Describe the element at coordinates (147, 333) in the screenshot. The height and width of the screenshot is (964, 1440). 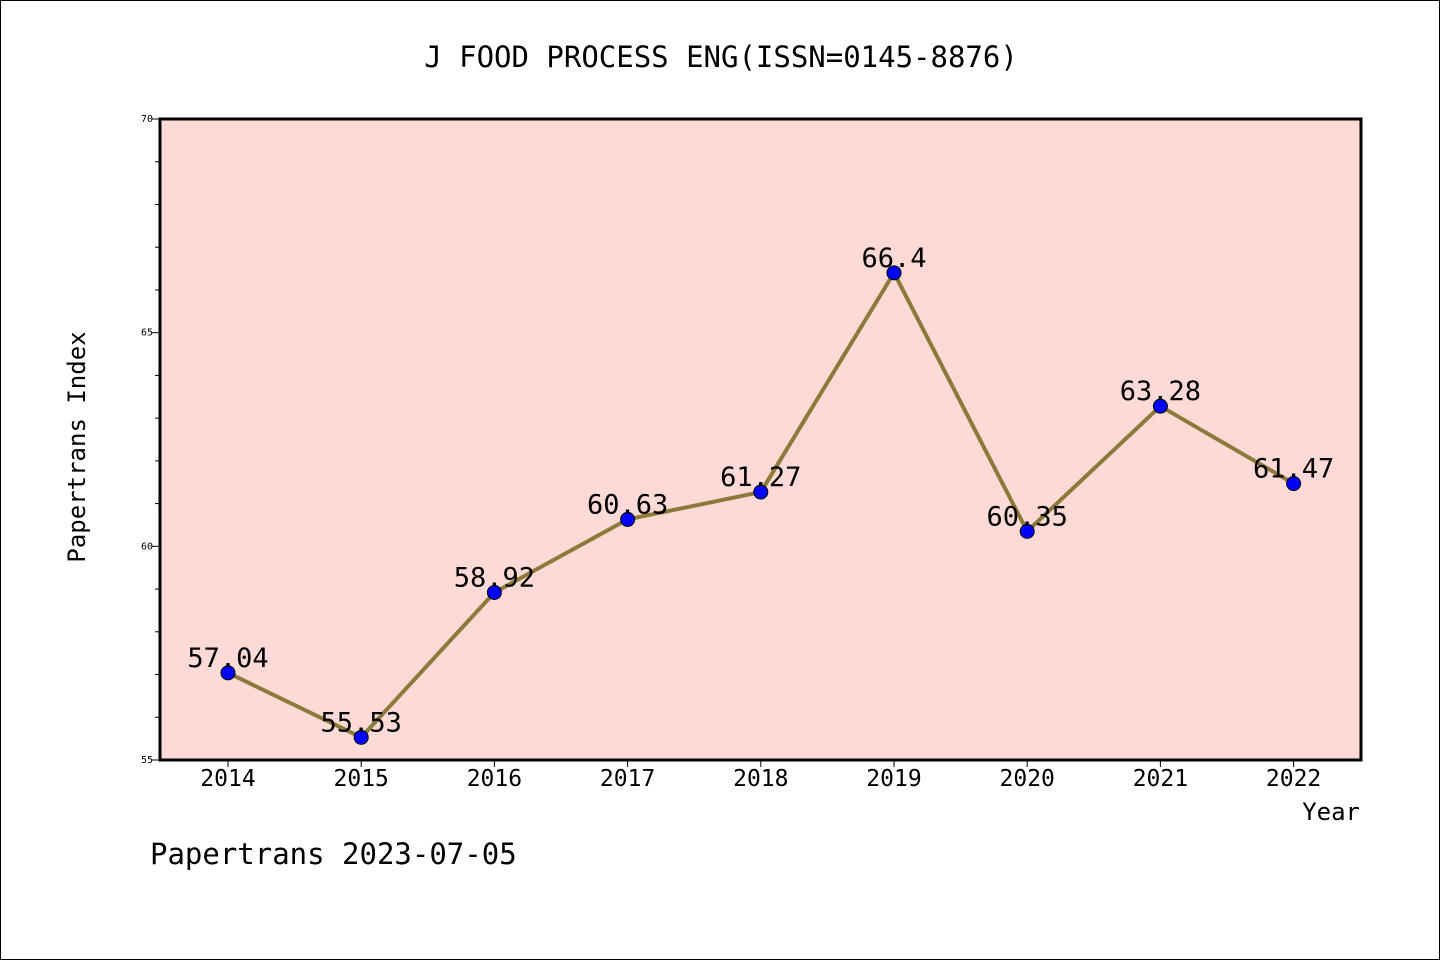
I see `y-tick-label: 65` at that location.